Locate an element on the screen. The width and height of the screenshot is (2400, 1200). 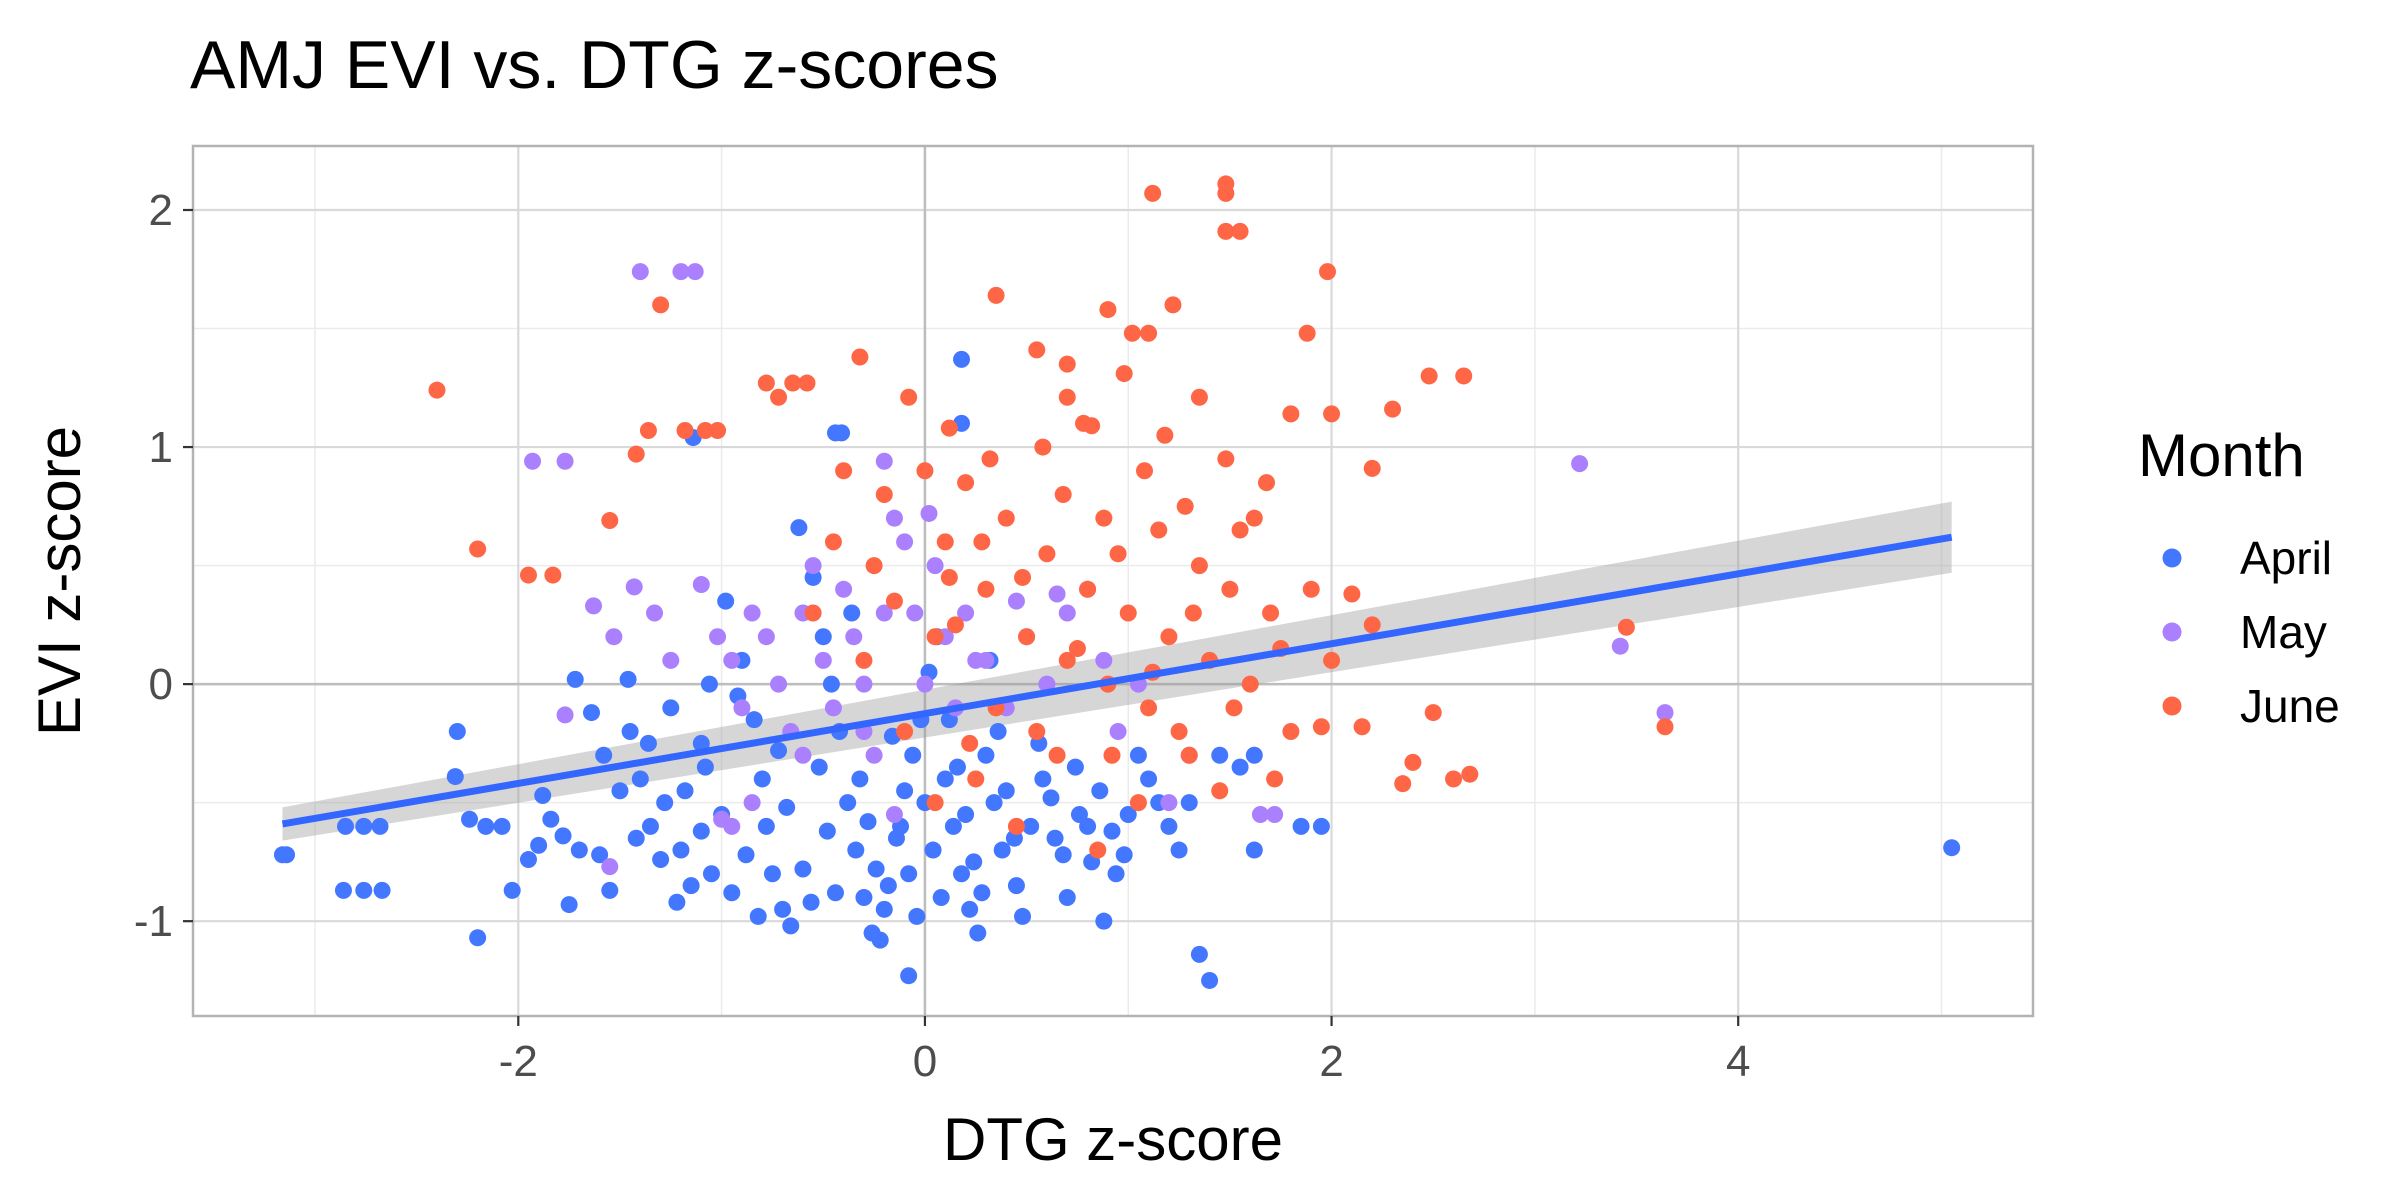
legend: Month April May June is located at coordinates (2239, 577).